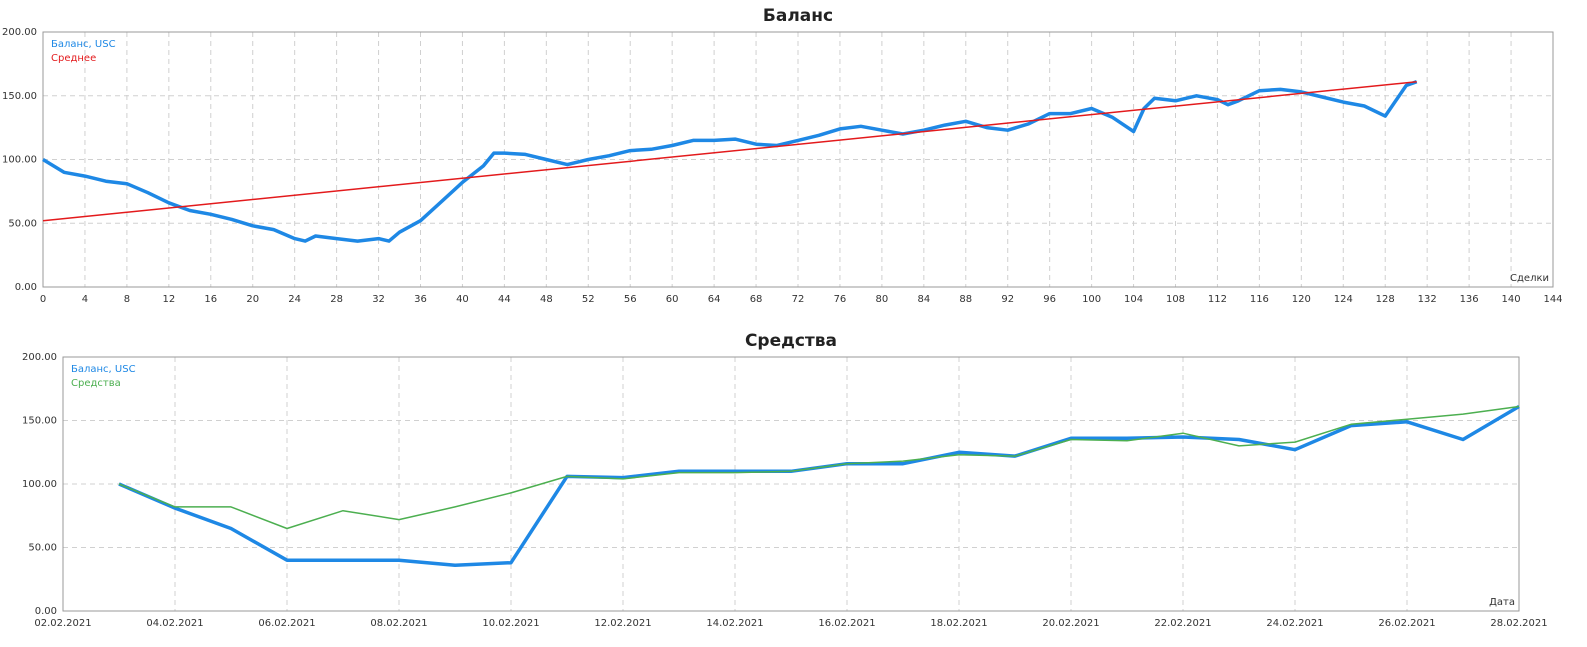 The height and width of the screenshot is (647, 1587). I want to click on x-tick-label: 64, so click(714, 299).